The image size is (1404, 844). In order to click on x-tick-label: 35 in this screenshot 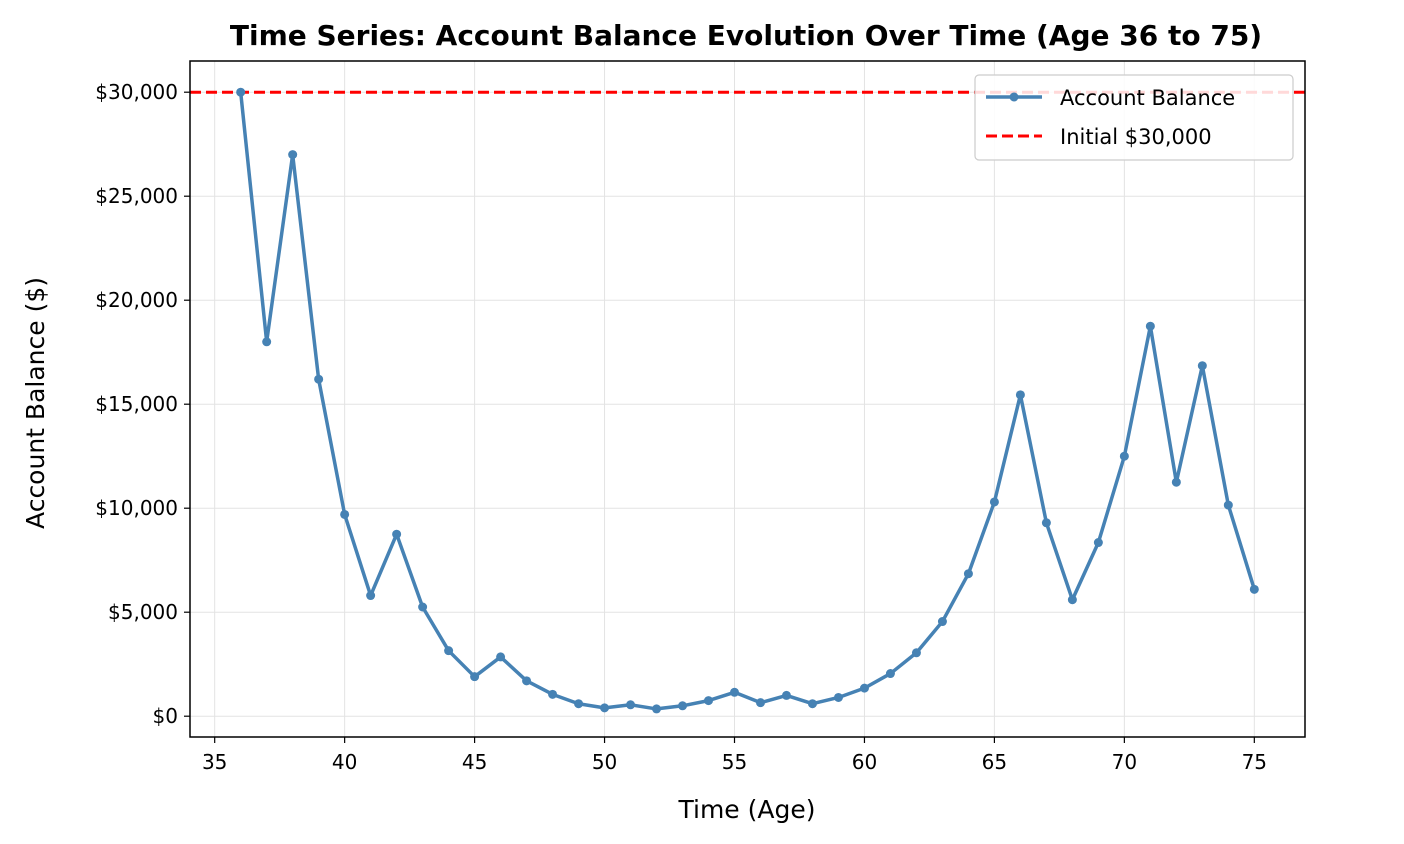, I will do `click(214, 762)`.